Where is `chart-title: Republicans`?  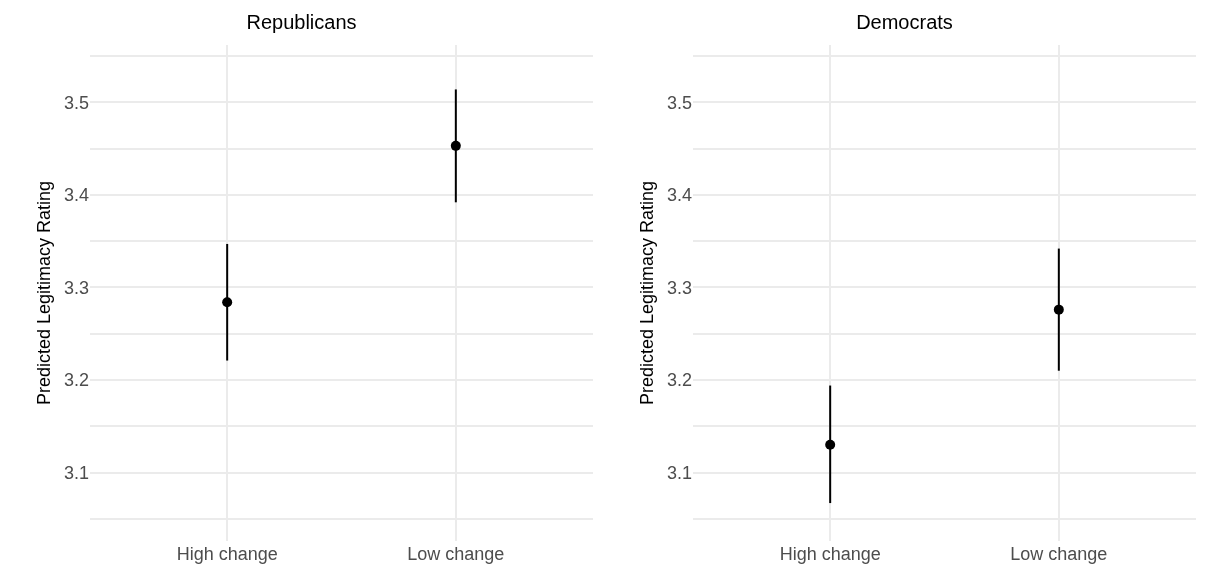
chart-title: Republicans is located at coordinates (301, 21).